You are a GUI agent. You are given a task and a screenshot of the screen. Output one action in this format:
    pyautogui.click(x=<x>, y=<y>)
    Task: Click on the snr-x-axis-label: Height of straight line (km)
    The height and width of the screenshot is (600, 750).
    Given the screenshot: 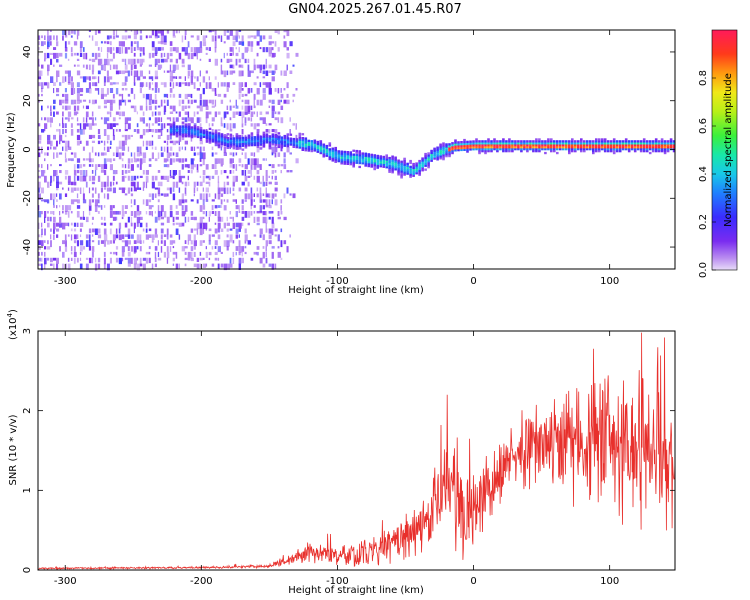 What is the action you would take?
    pyautogui.click(x=356, y=590)
    